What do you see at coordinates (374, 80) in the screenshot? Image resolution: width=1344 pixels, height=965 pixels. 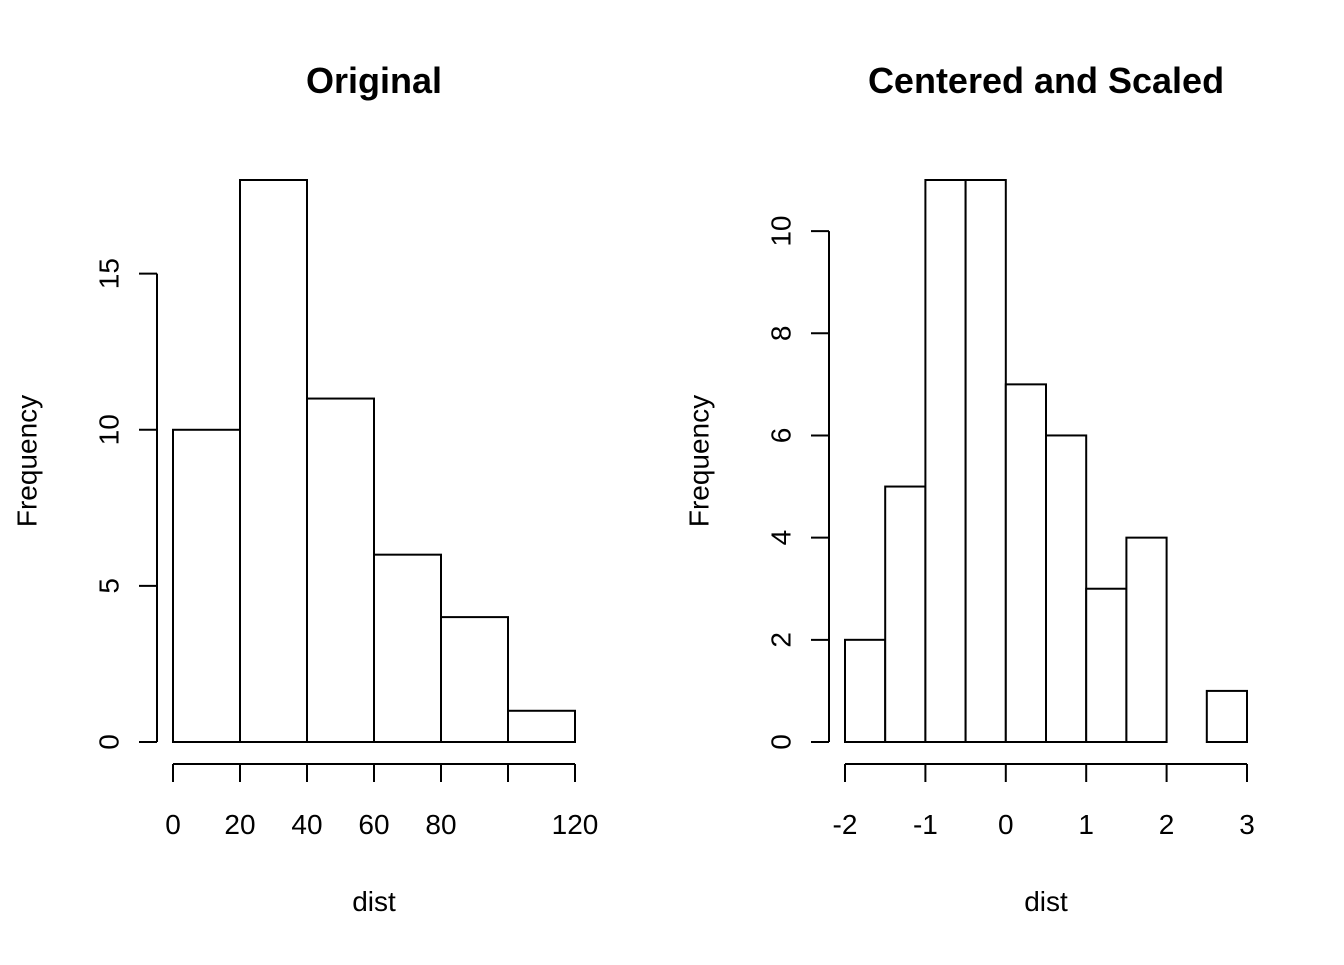 I see `chart-title: Original` at bounding box center [374, 80].